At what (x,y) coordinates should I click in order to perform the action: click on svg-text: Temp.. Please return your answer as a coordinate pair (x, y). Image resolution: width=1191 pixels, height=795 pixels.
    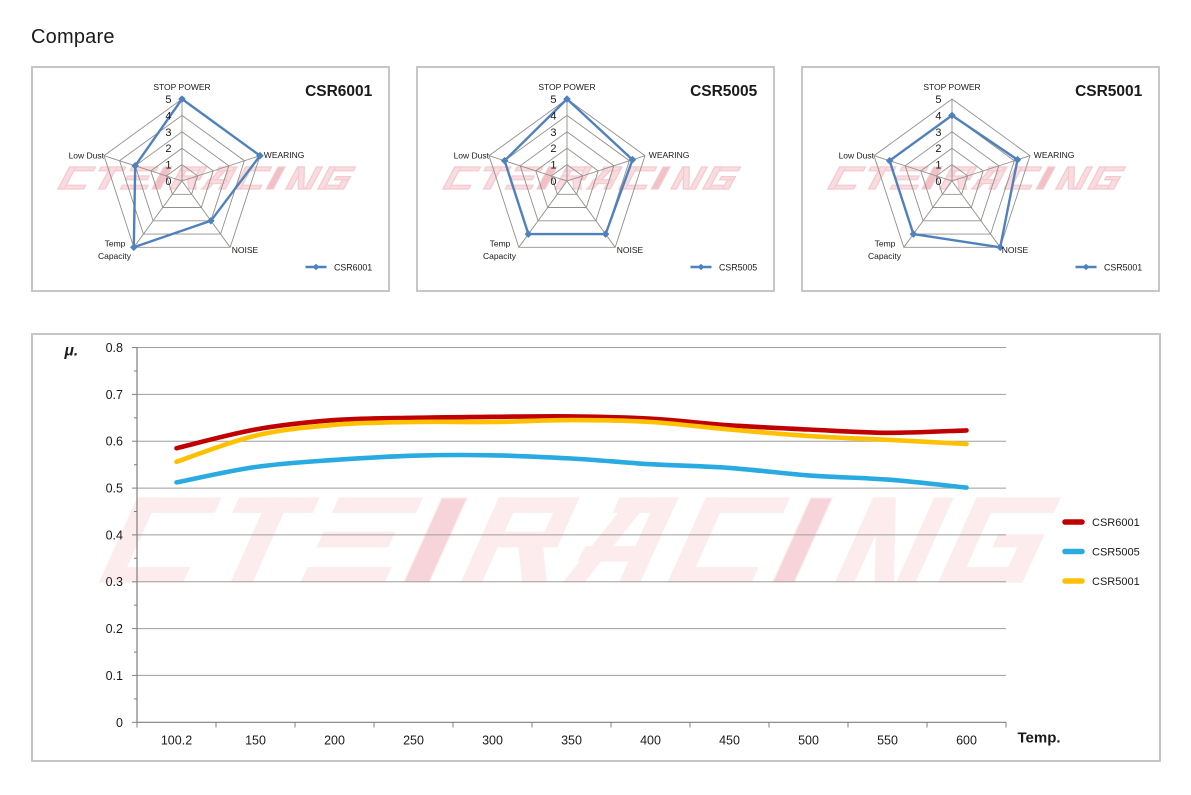
    Looking at the image, I should click on (1039, 737).